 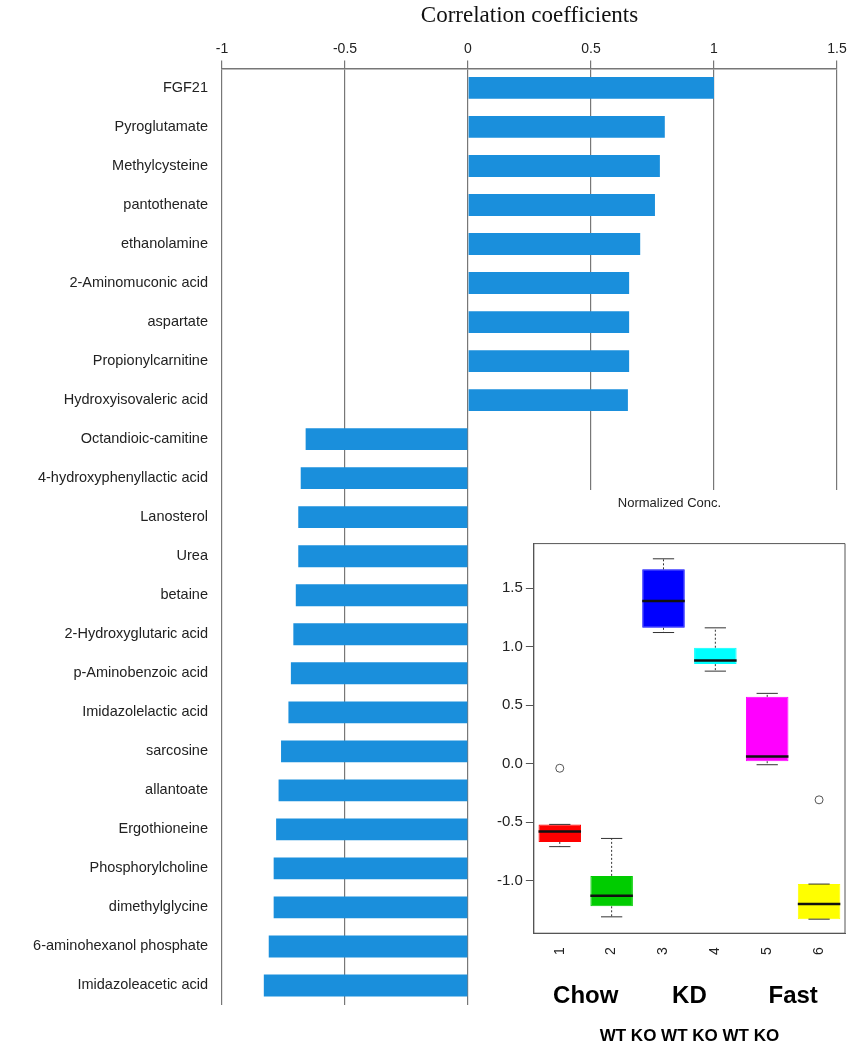 What do you see at coordinates (165, 203) in the screenshot?
I see `y-tick-label: pantothenate` at bounding box center [165, 203].